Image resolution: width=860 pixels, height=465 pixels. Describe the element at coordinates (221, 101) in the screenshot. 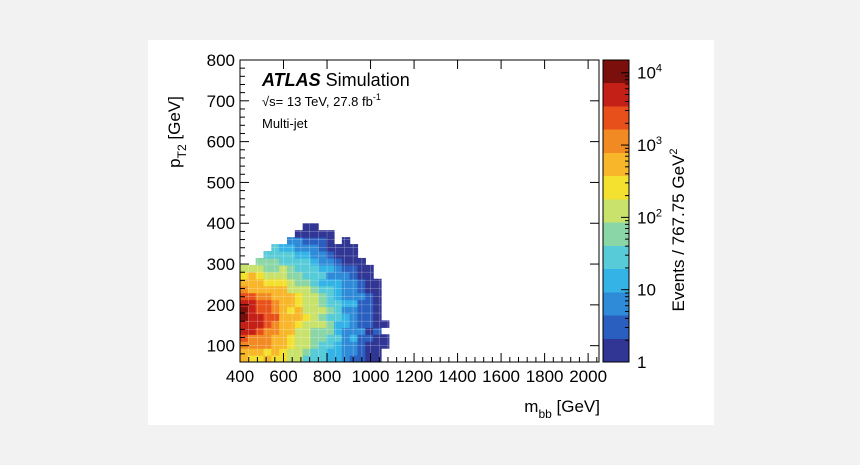

I see `y-tick-label: 700` at that location.